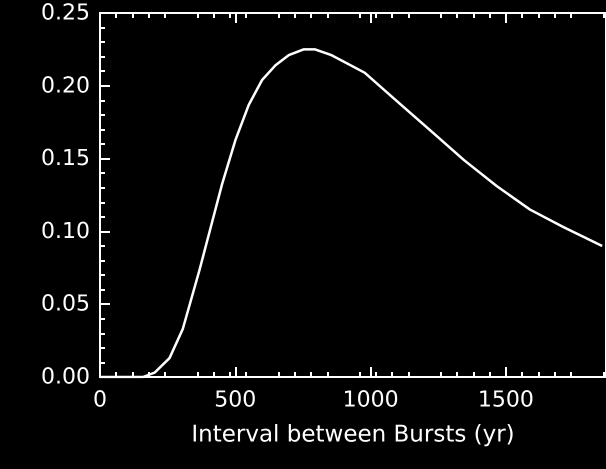 This screenshot has width=606, height=469. Describe the element at coordinates (370, 400) in the screenshot. I see `x-tick-label: 1000` at that location.